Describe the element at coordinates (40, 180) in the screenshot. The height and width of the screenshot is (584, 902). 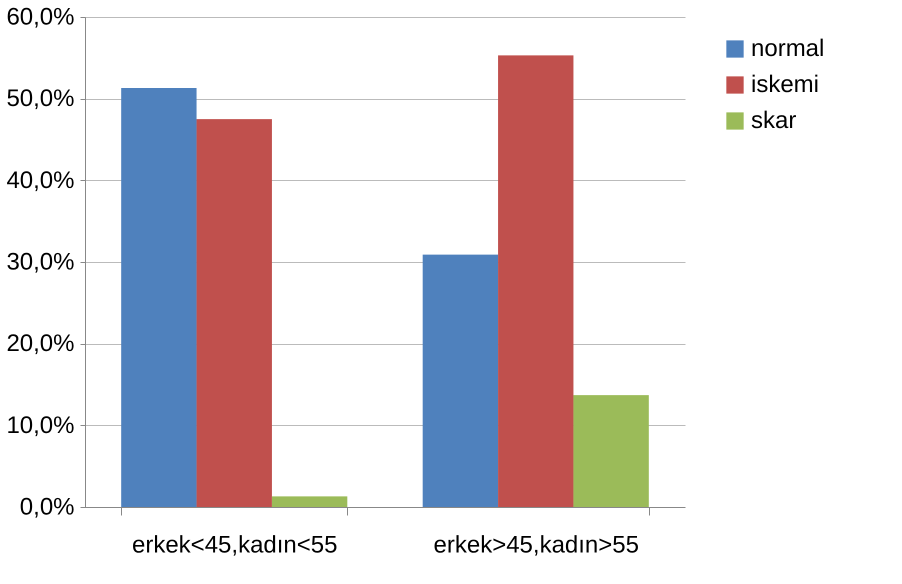
I see `y-tick-label: 40,0%` at that location.